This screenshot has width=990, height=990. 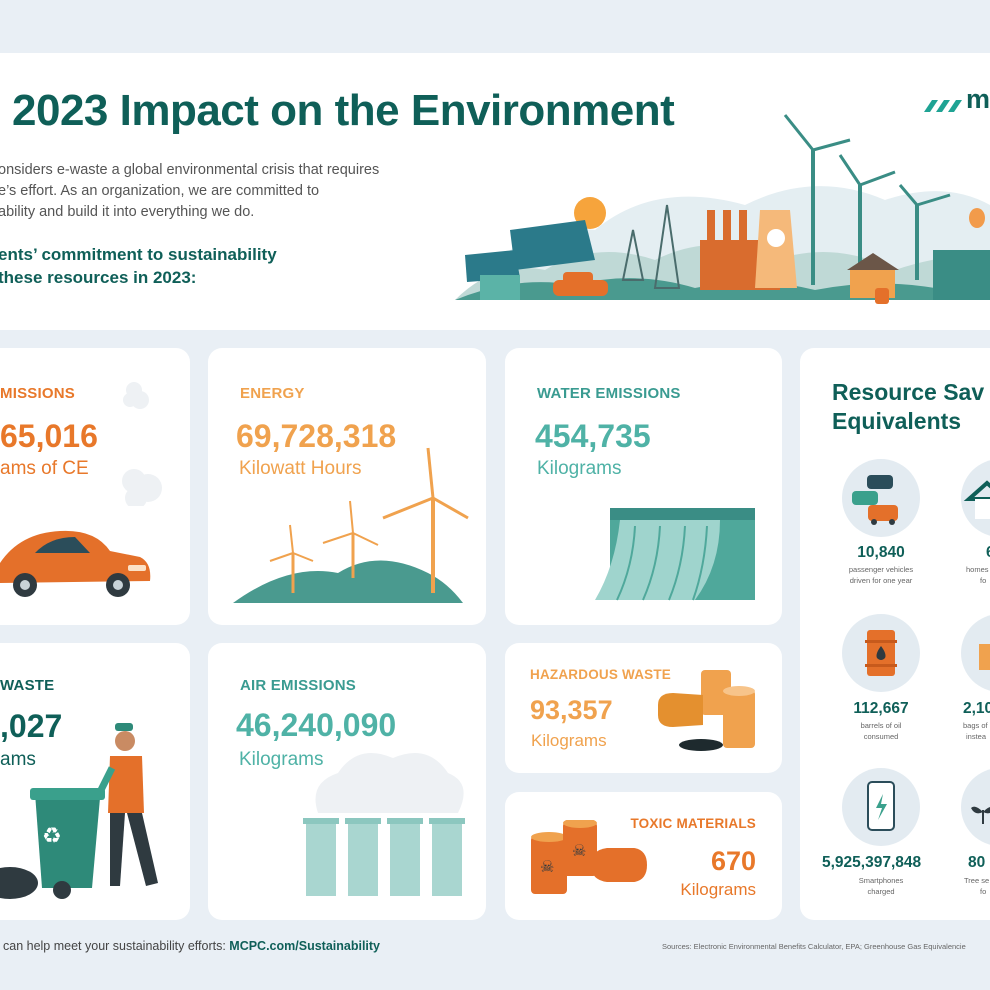 I want to click on equivalent-desc-2a: homes, so click(x=977, y=569).